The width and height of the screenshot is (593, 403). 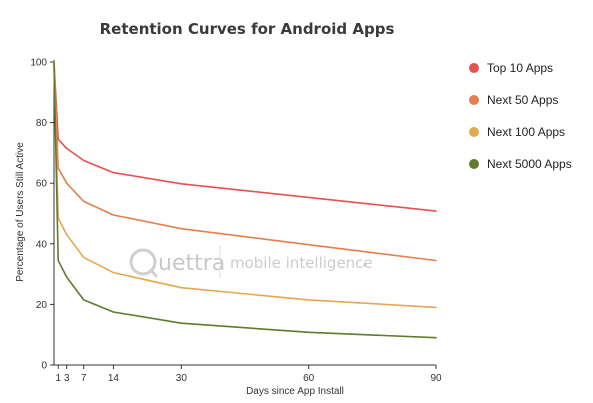 What do you see at coordinates (191, 263) in the screenshot?
I see `watermark-brand: uettra` at bounding box center [191, 263].